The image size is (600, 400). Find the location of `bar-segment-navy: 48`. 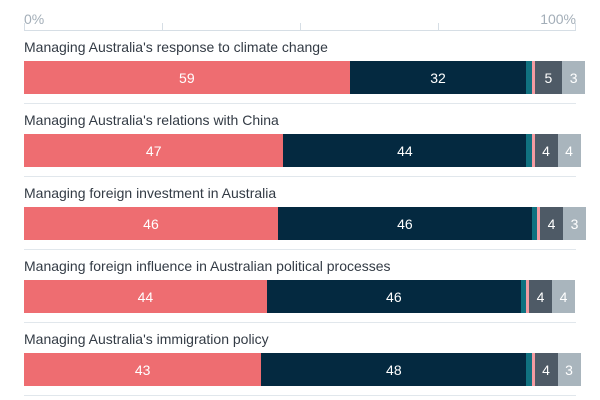

bar-segment-navy: 48 is located at coordinates (394, 369).